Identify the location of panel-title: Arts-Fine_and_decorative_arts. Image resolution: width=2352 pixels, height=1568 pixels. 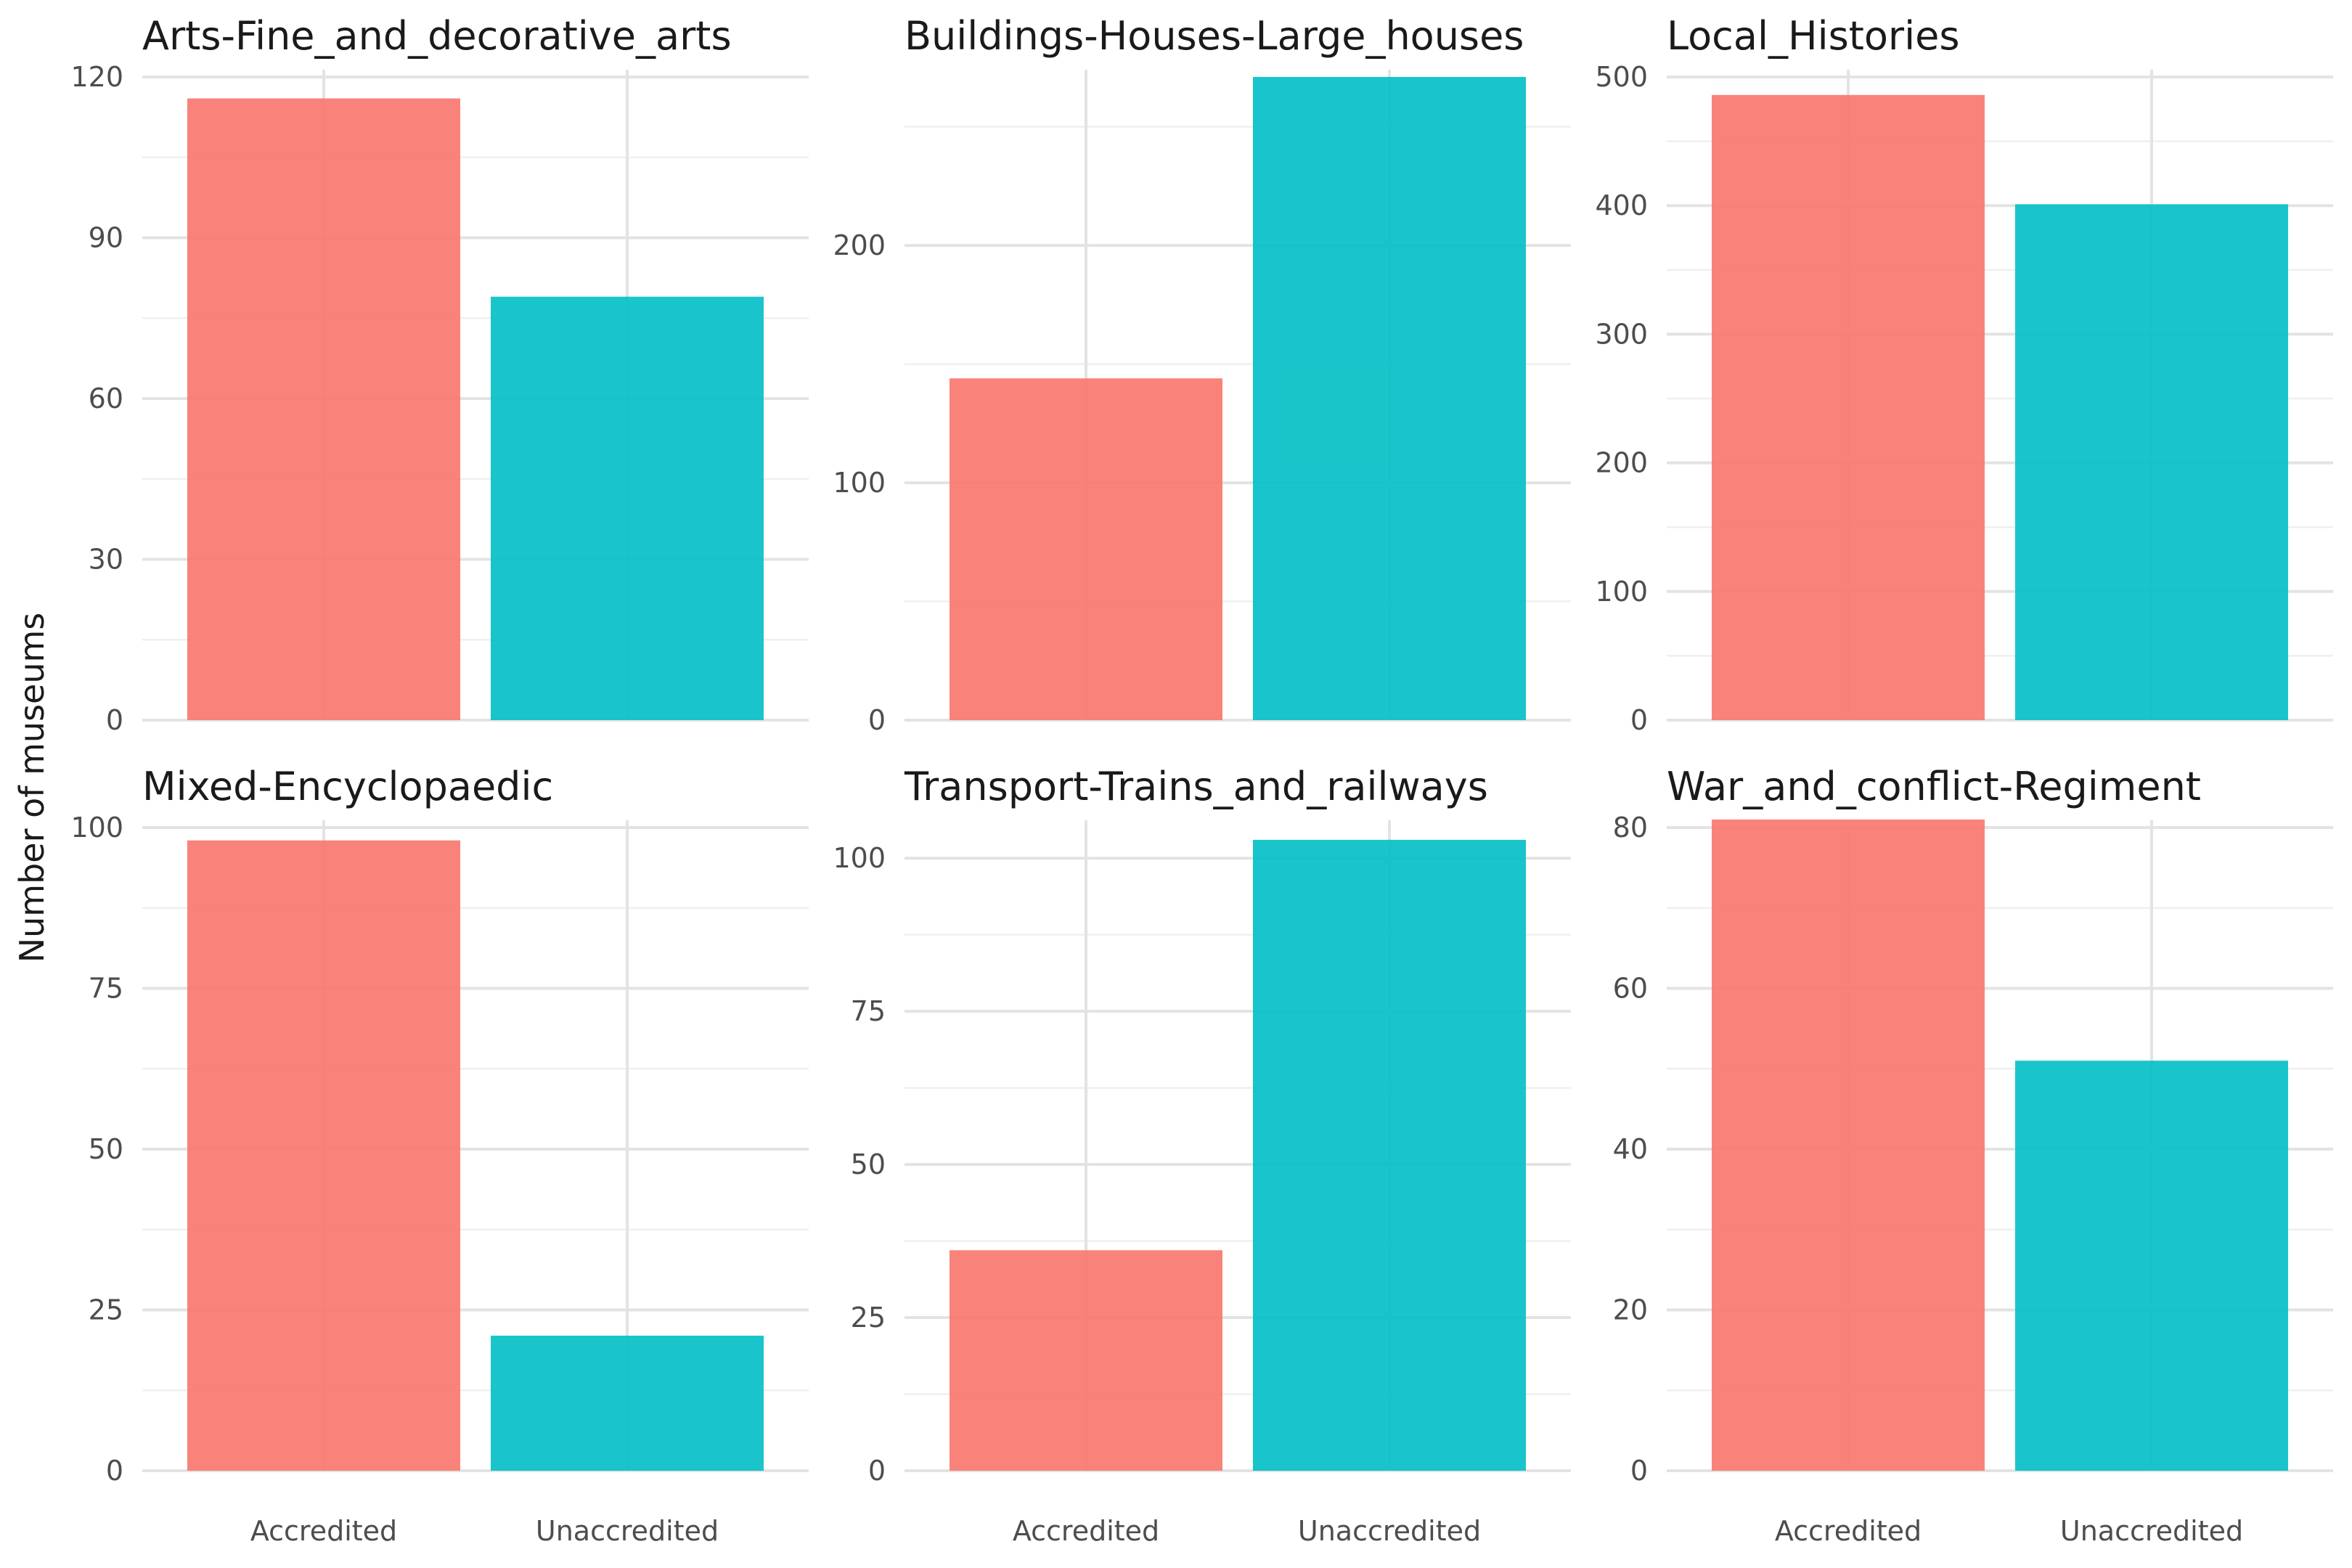
(437, 36).